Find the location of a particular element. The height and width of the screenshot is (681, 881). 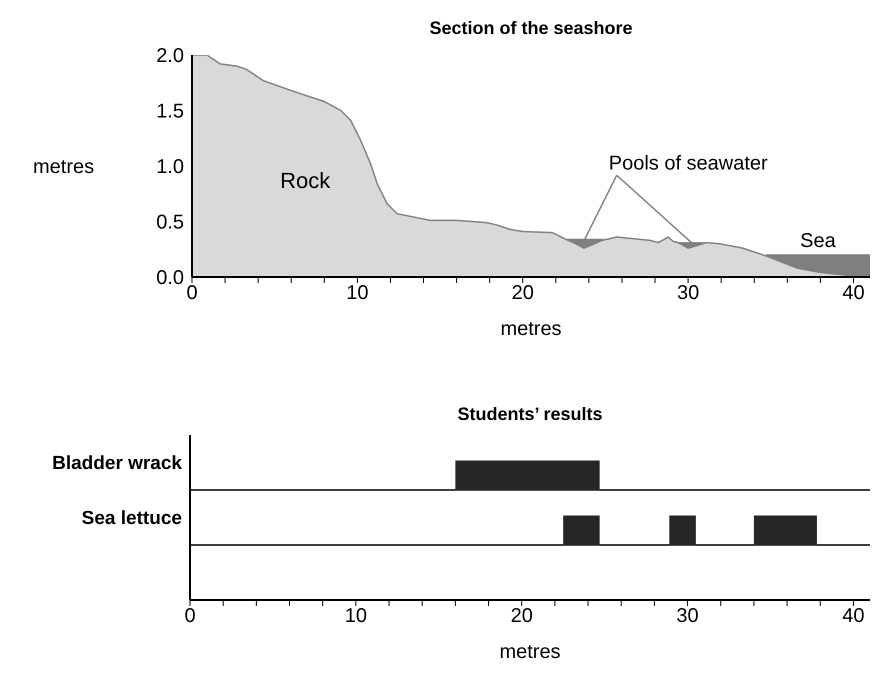

chart-title: Students’ results is located at coordinates (530, 414).